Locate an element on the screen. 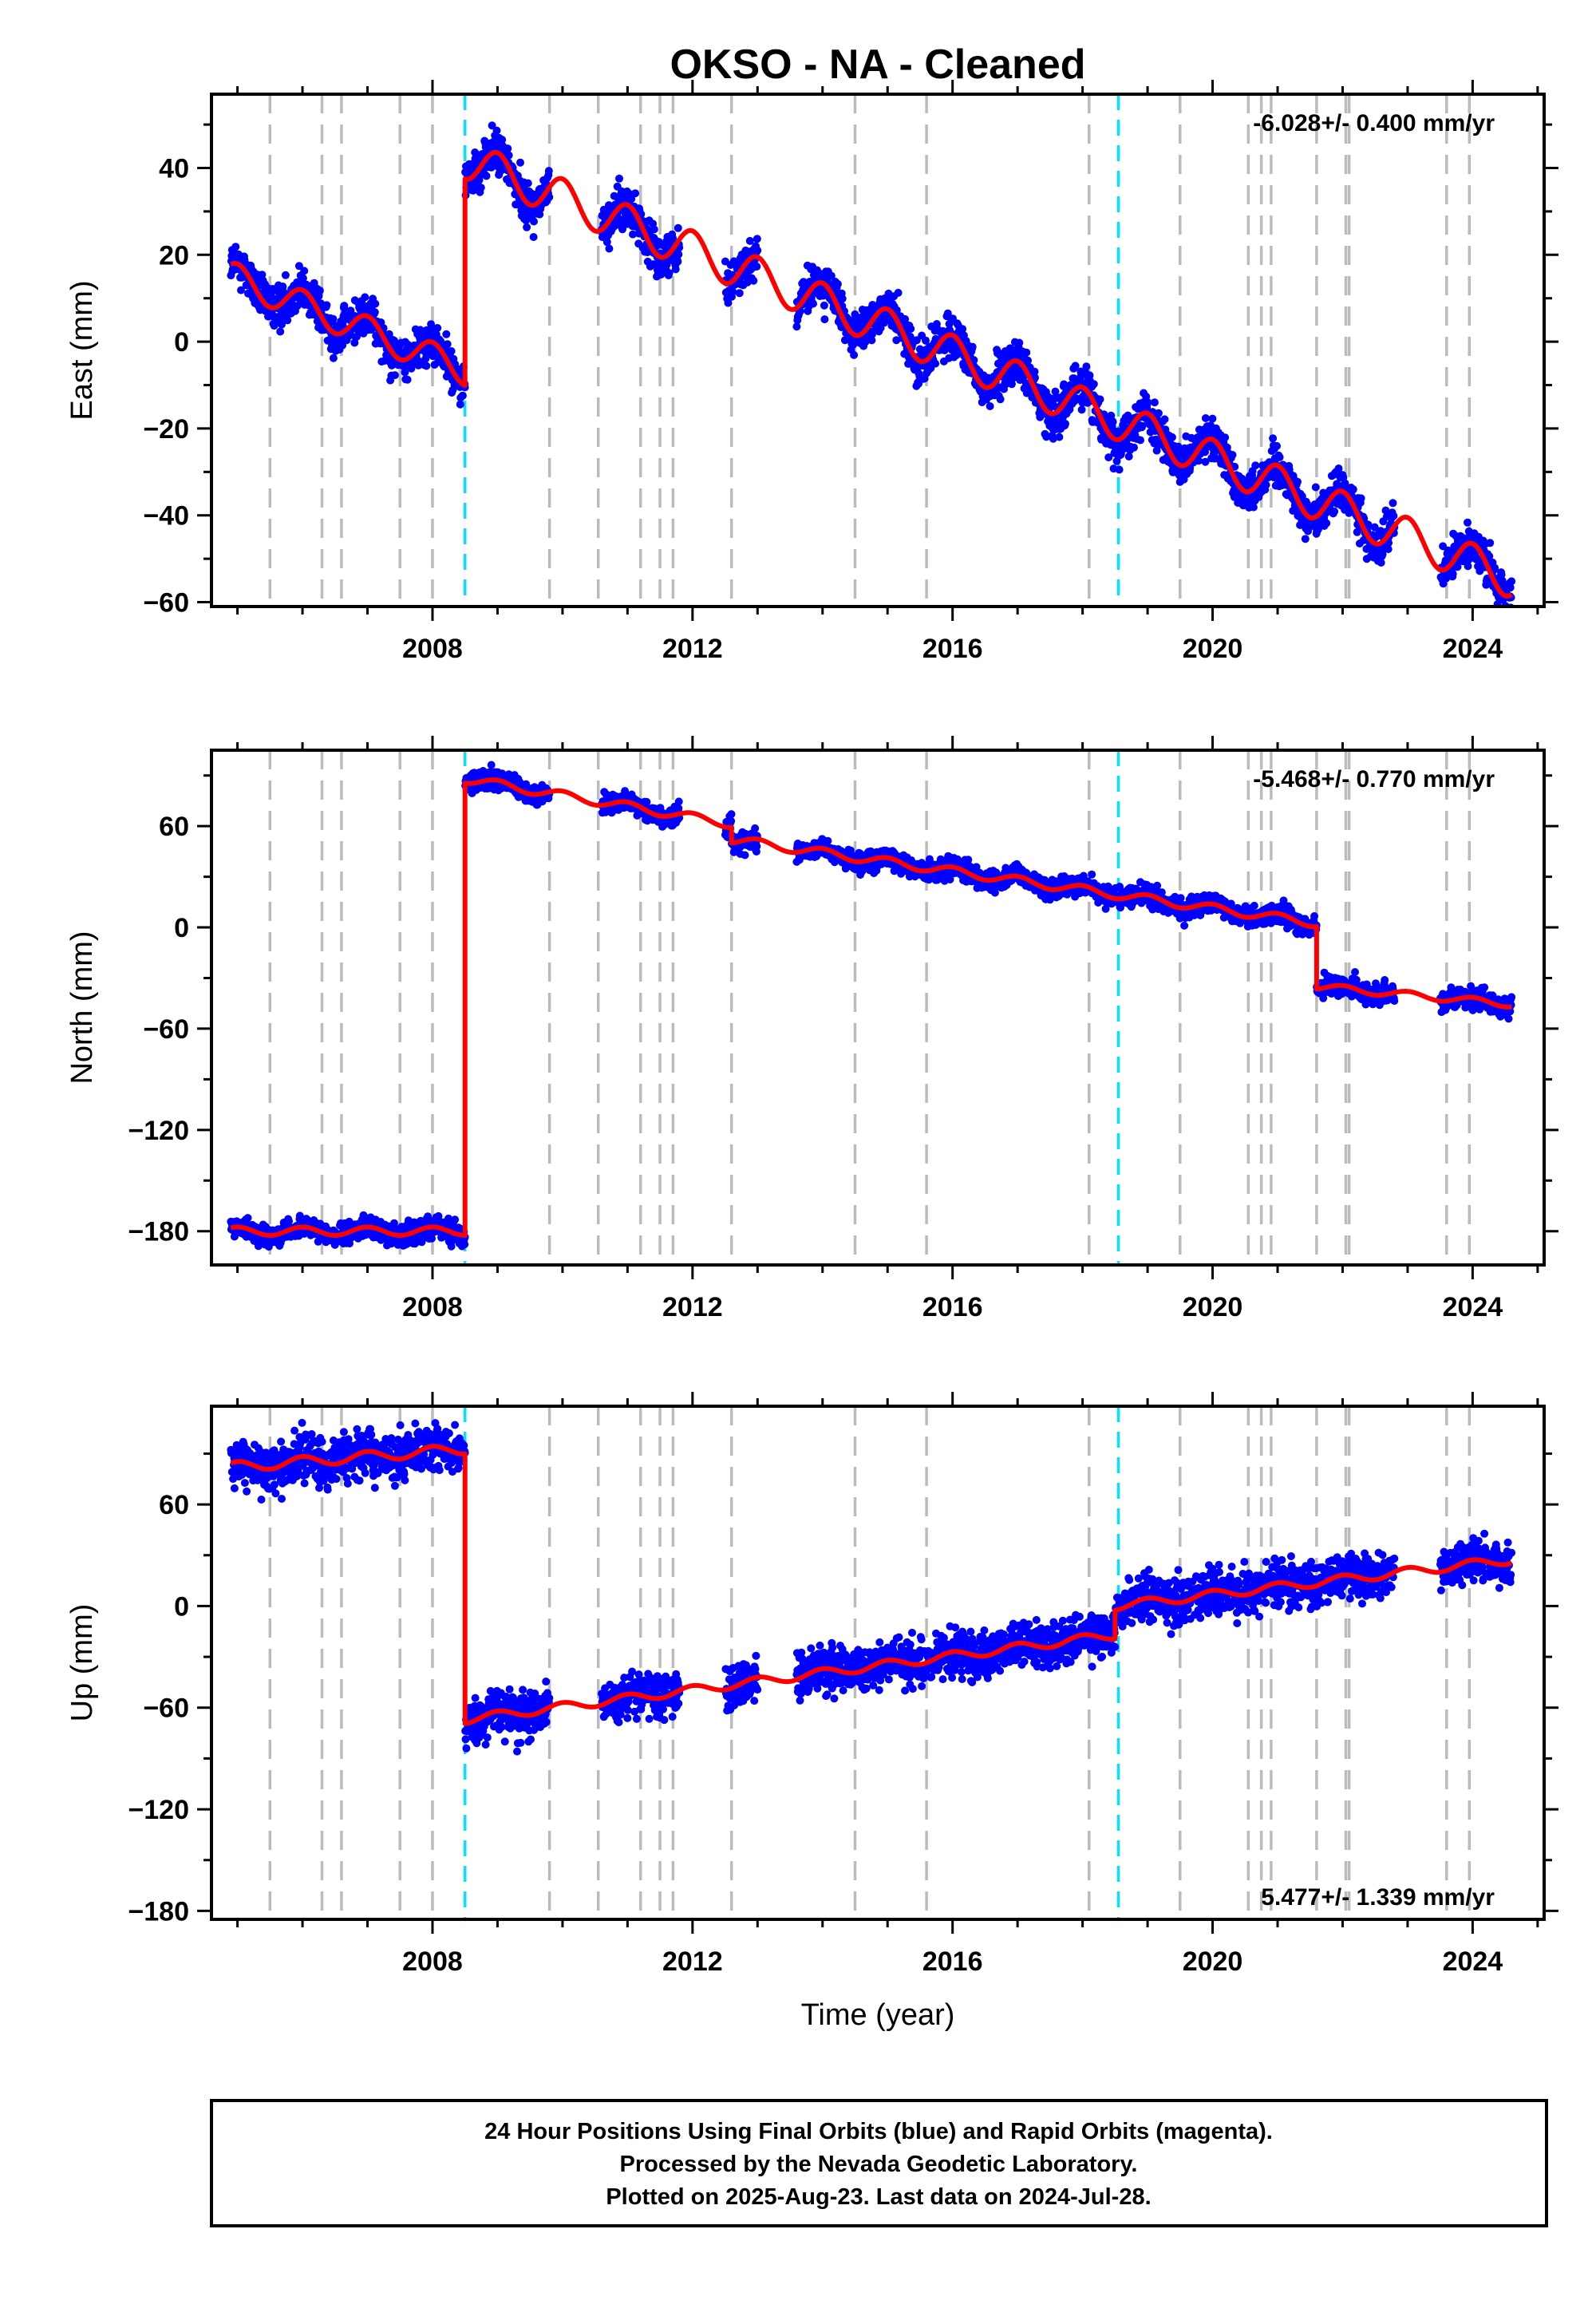 The image size is (1596, 2316). chart-title: OKSO - NA - Cleaned is located at coordinates (878, 64).